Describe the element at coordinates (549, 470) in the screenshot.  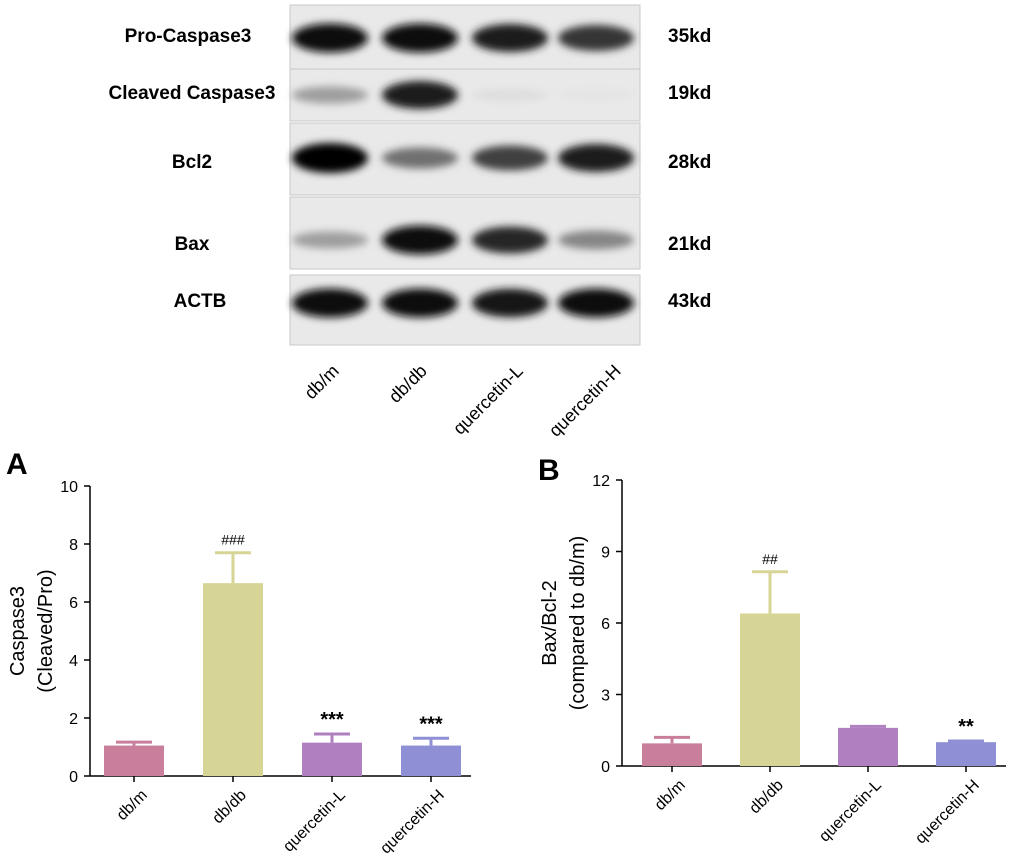
I see `panel-label: B` at that location.